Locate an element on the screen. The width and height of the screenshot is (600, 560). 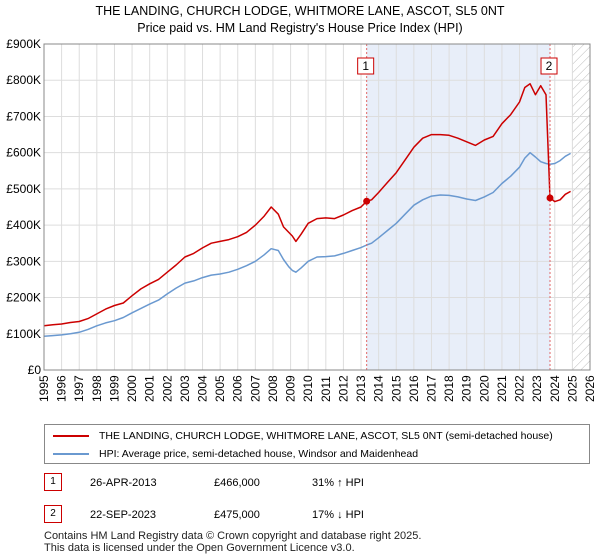
y-tick-label: £800K is located at coordinates (23, 80).